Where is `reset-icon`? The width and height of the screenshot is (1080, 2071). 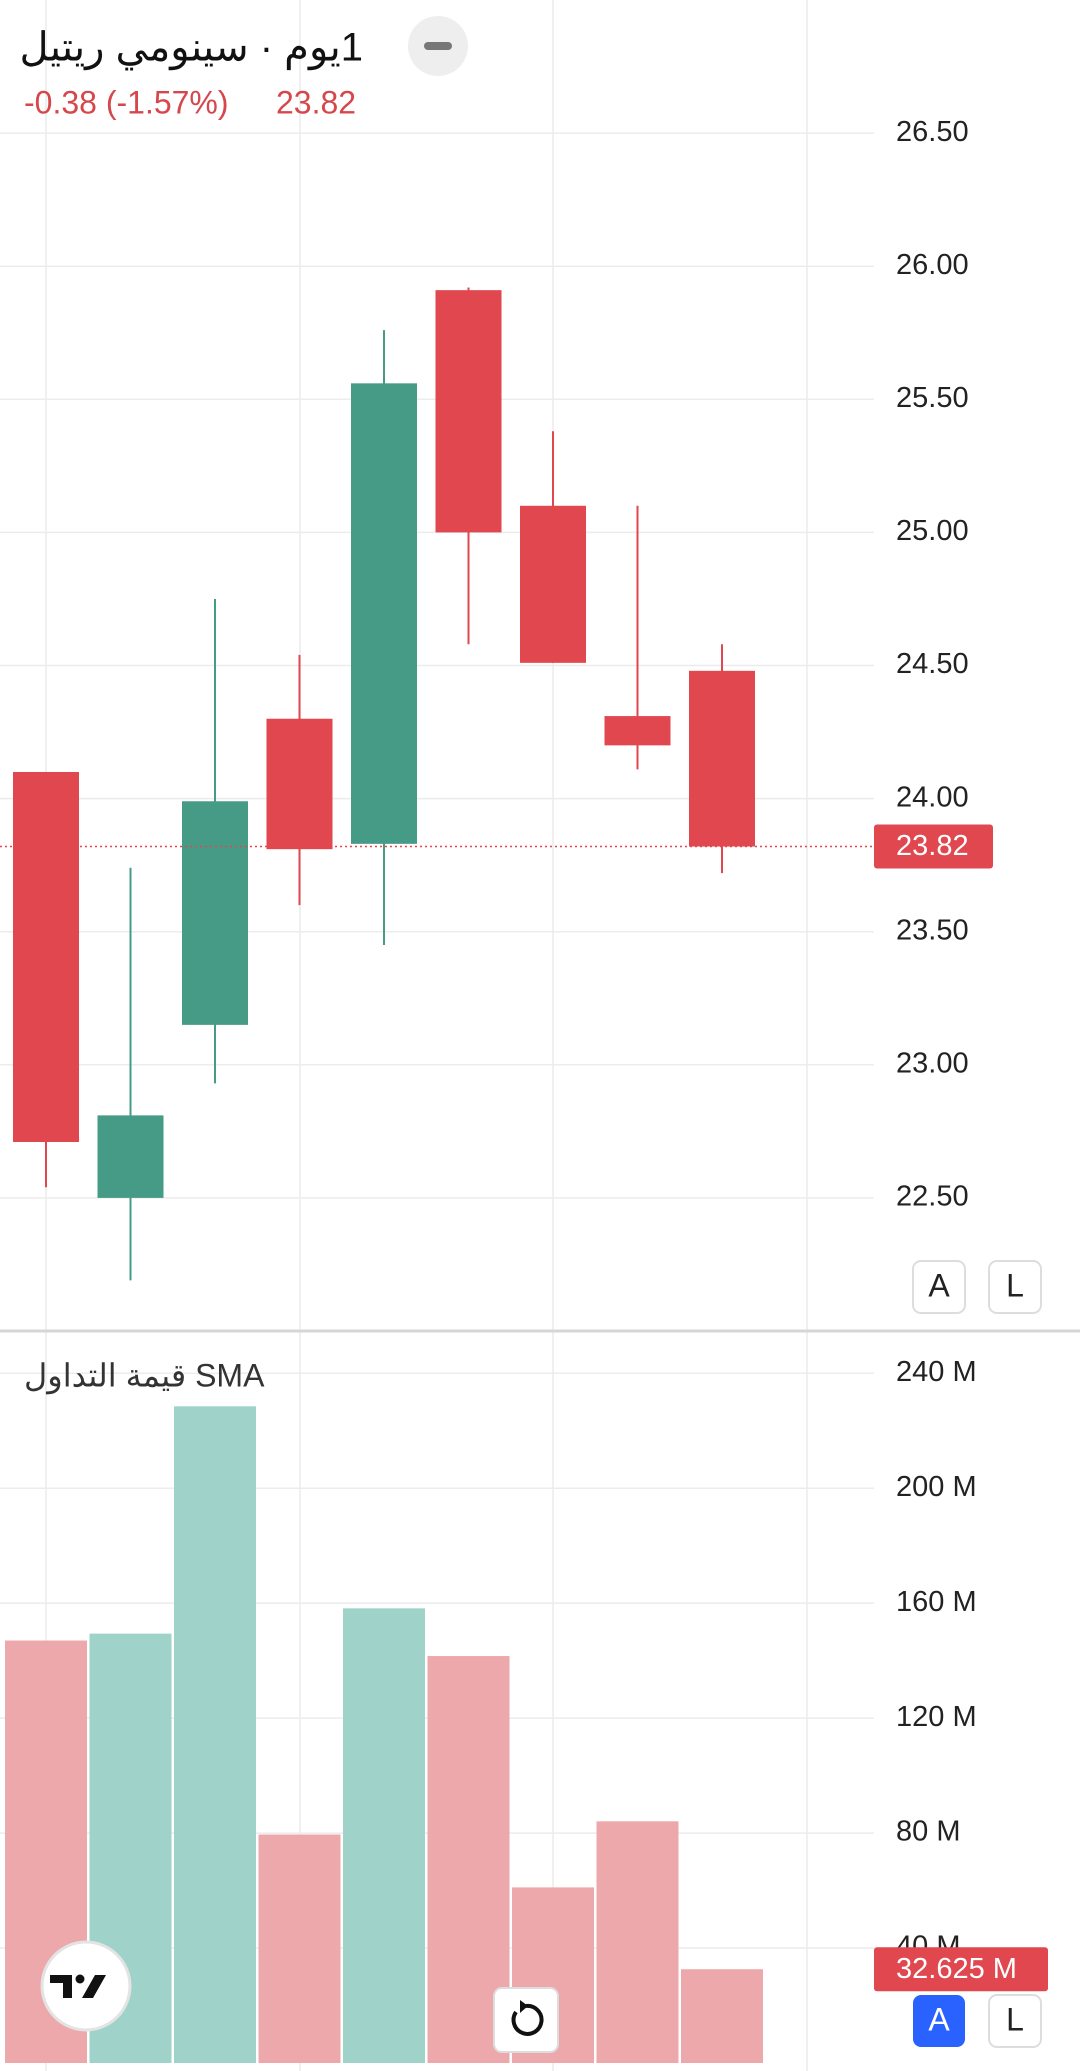
reset-icon is located at coordinates (527, 2019).